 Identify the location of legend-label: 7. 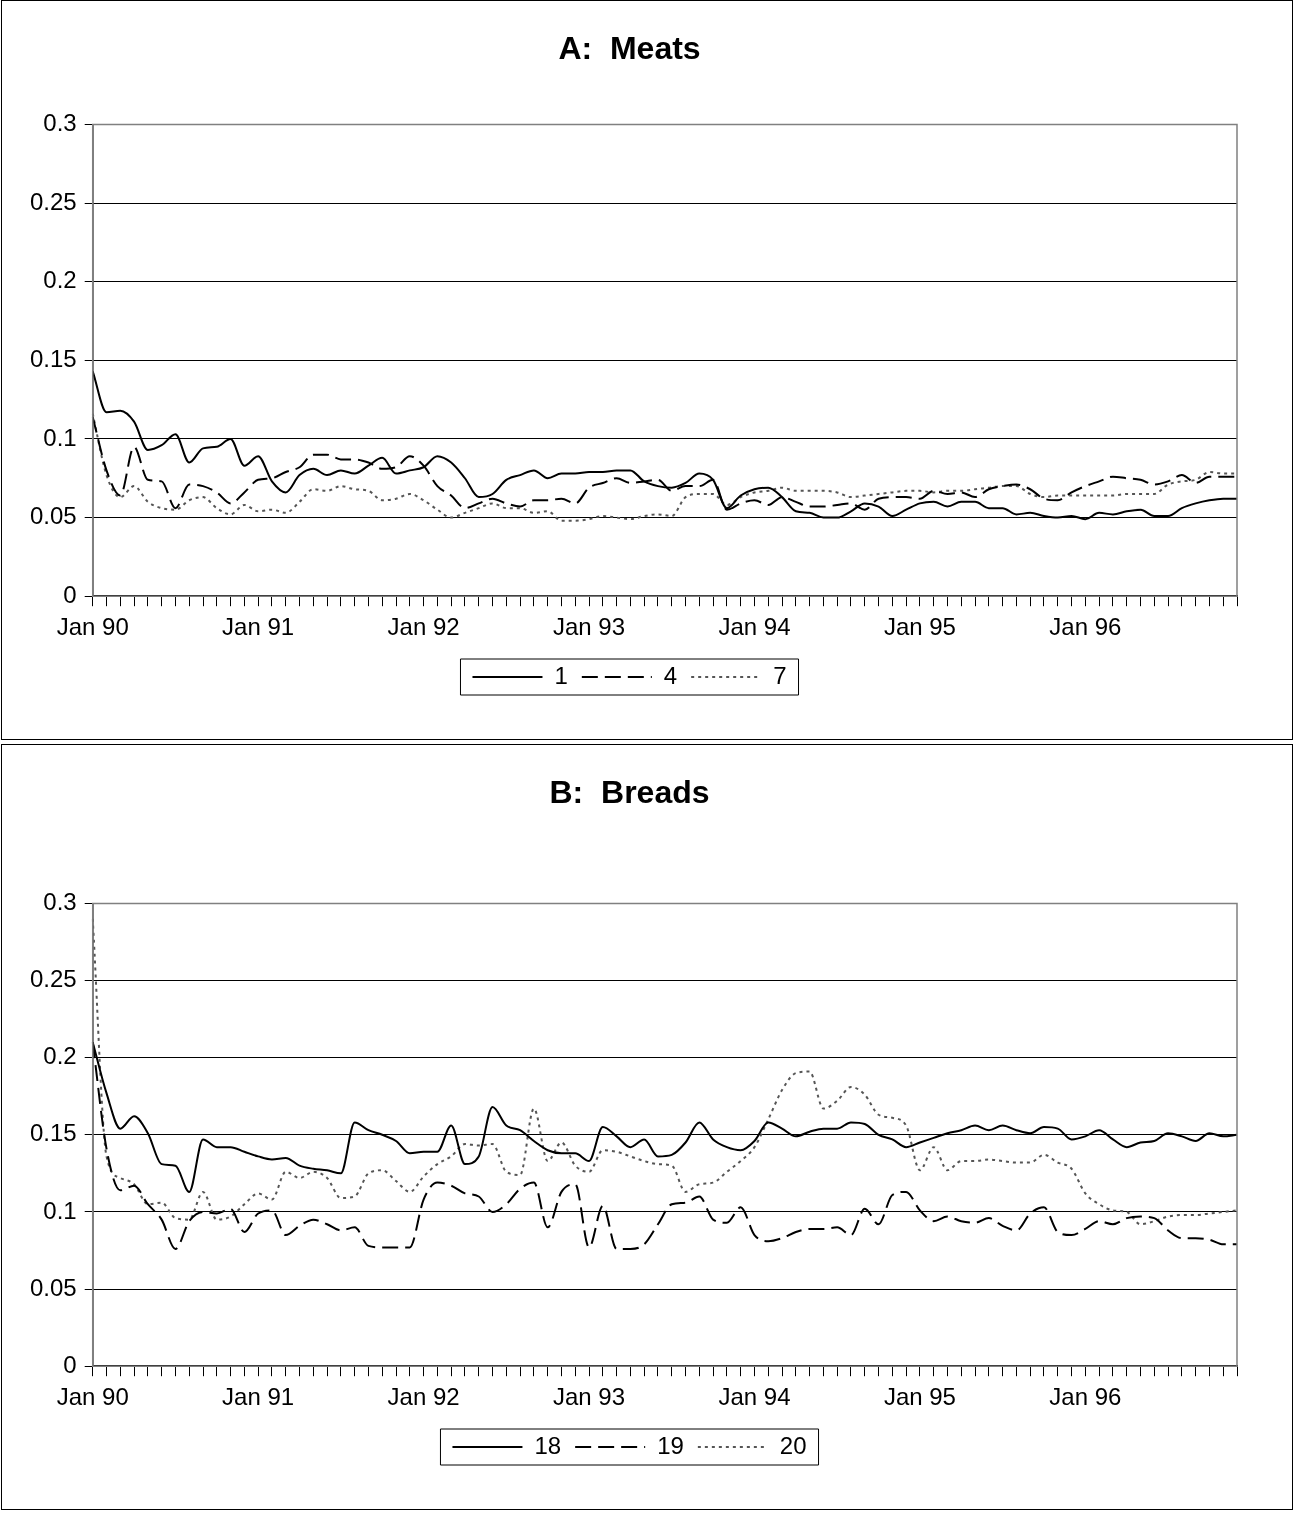
(780, 675).